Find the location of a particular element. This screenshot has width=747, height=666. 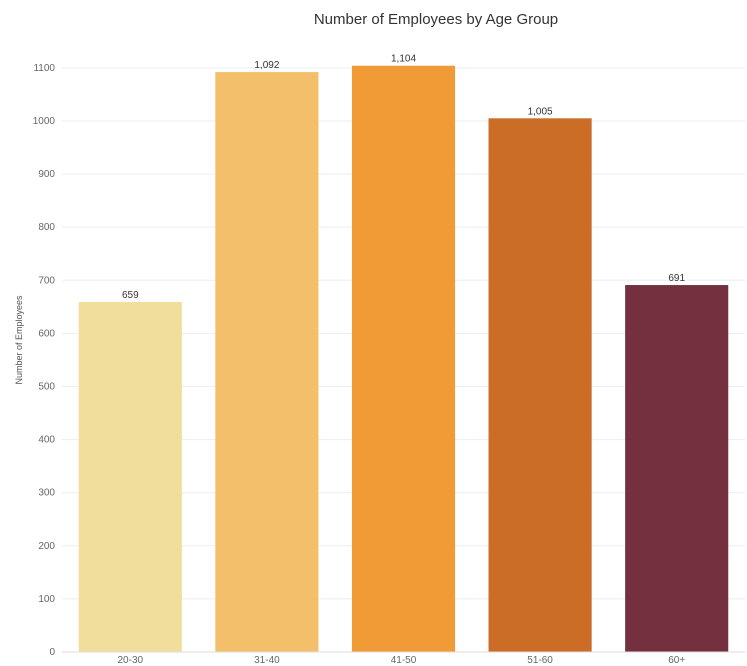

y-tick-label: 1000 is located at coordinates (44, 121).